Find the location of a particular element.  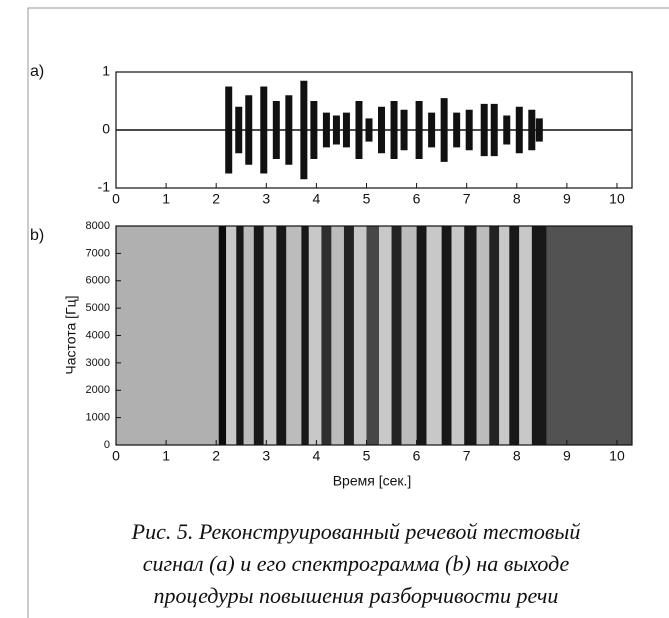

panel-label: b) is located at coordinates (37, 235).